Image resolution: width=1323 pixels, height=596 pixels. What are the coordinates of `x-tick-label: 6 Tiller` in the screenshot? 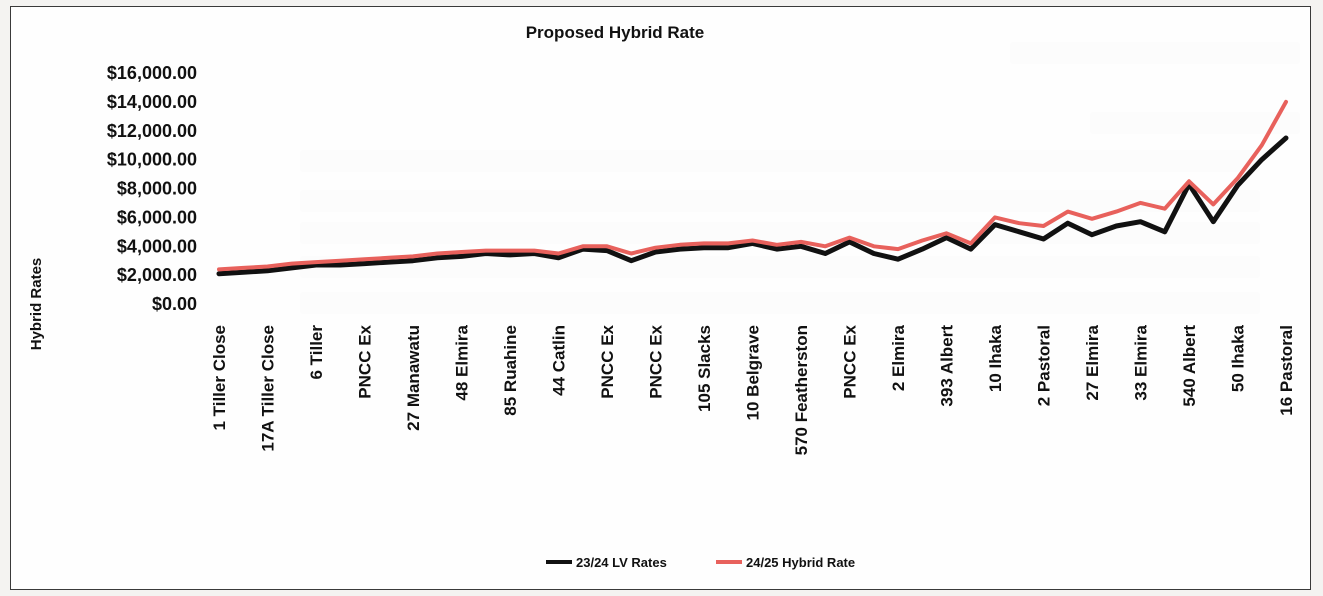 It's located at (316, 352).